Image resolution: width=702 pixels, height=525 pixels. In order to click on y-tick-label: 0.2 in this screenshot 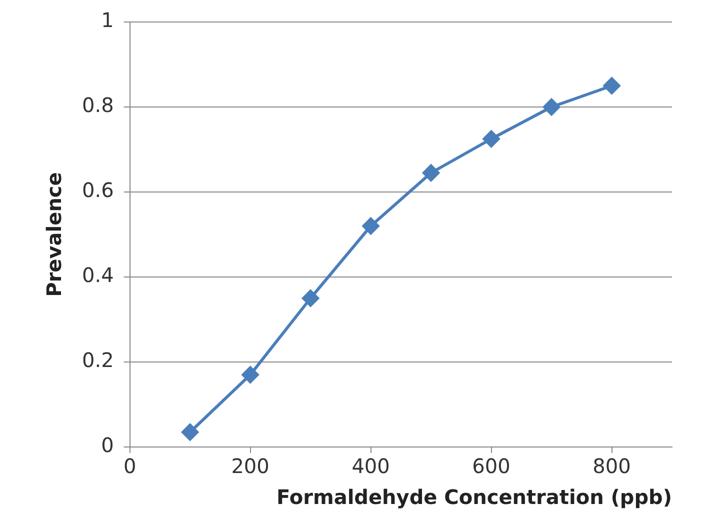, I will do `click(98, 360)`.